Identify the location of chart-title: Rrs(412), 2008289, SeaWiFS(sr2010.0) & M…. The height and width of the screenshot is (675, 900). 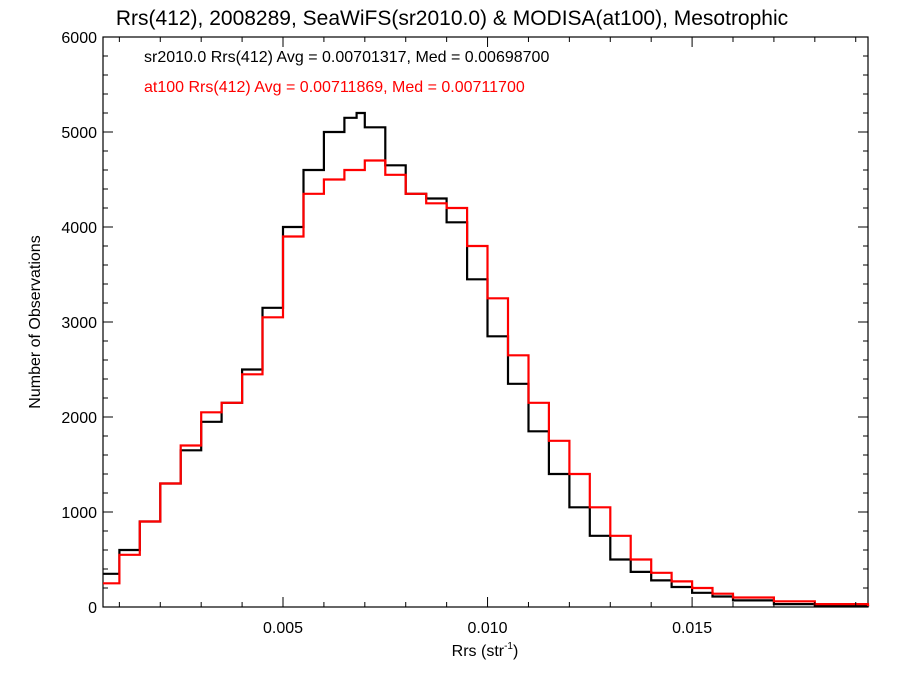
(452, 18).